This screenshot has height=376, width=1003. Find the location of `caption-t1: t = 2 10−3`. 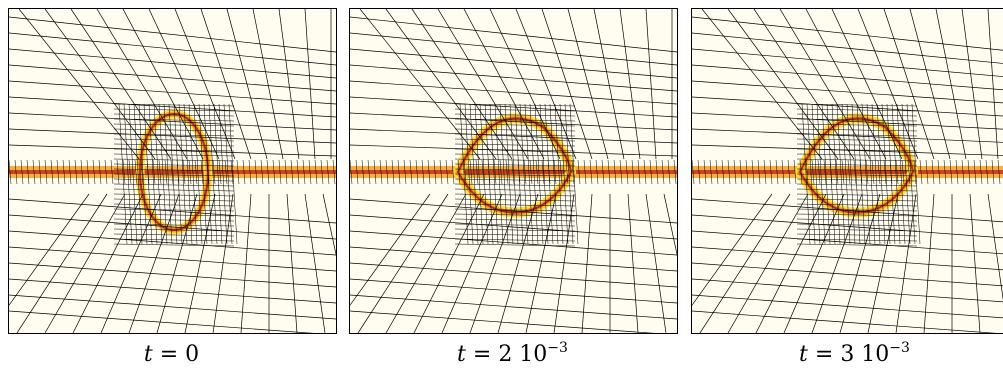

caption-t1: t = 2 10−3 is located at coordinates (512, 353).